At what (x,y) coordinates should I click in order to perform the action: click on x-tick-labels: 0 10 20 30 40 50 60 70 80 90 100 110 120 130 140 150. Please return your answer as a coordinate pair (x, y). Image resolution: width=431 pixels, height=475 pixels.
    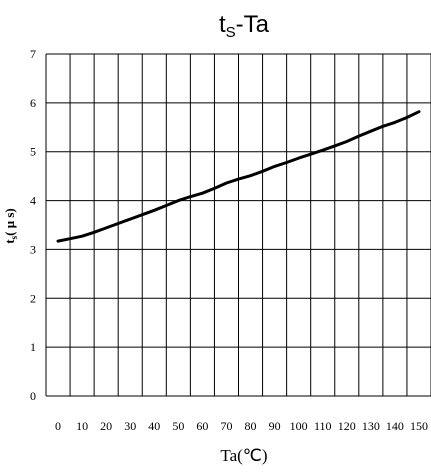
    Looking at the image, I should click on (241, 426).